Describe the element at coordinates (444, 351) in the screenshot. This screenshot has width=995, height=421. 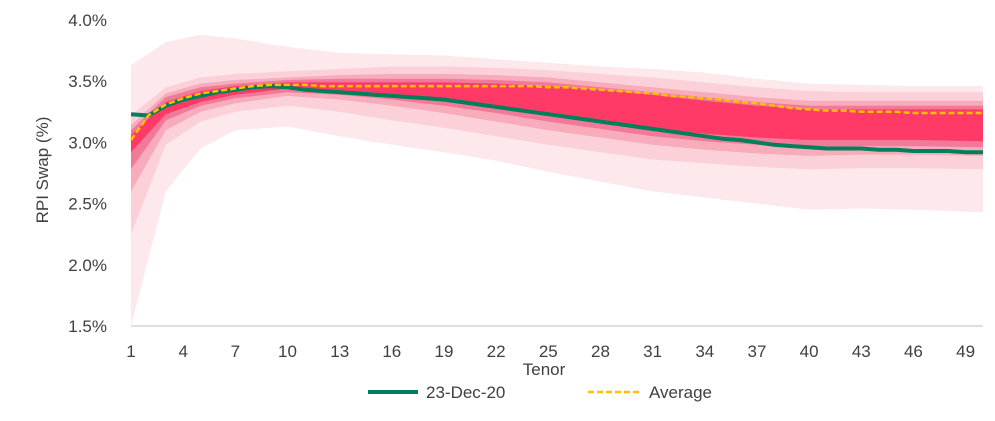
I see `x-tick-label: 19` at that location.